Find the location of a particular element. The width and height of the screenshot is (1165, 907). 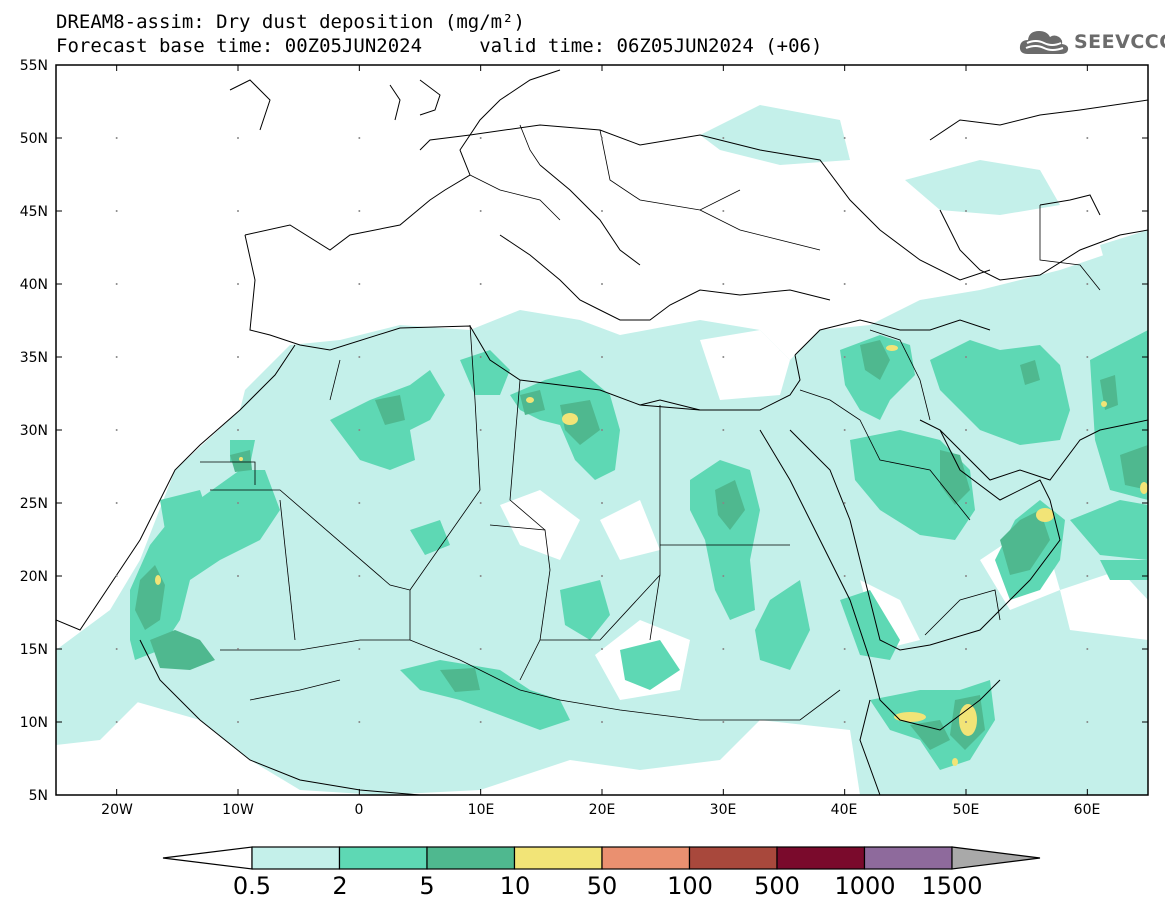

cloud-icon is located at coordinates (1044, 42).